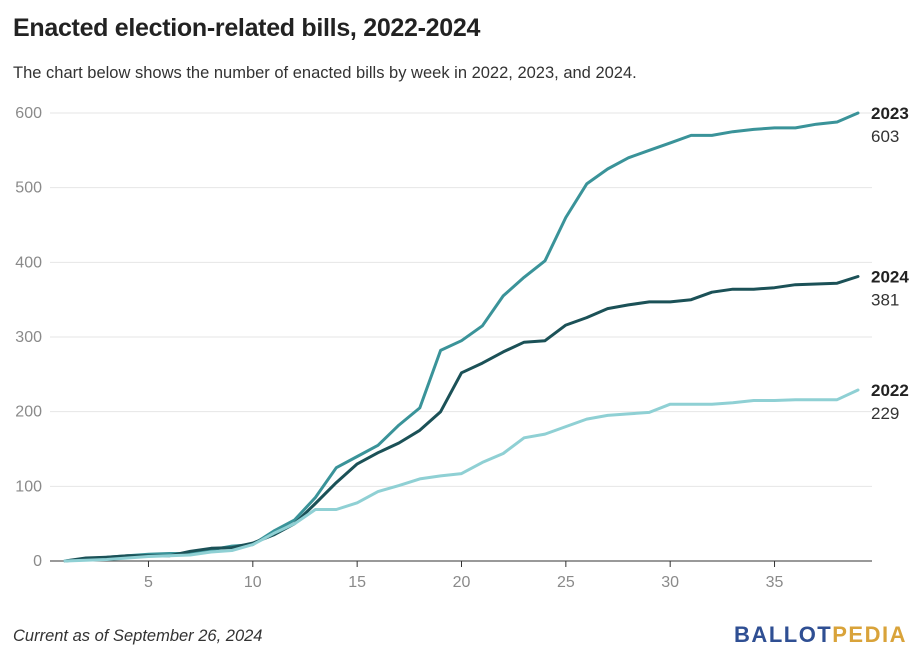 The image size is (919, 657). I want to click on logo-part-pedia: PEDIA, so click(869, 634).